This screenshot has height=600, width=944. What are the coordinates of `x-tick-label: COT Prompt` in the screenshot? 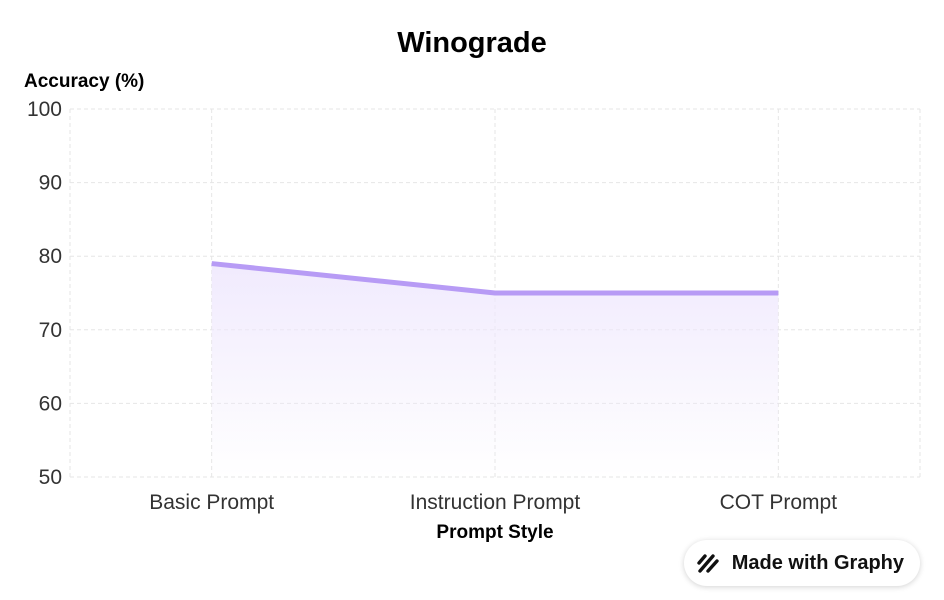 It's located at (779, 502).